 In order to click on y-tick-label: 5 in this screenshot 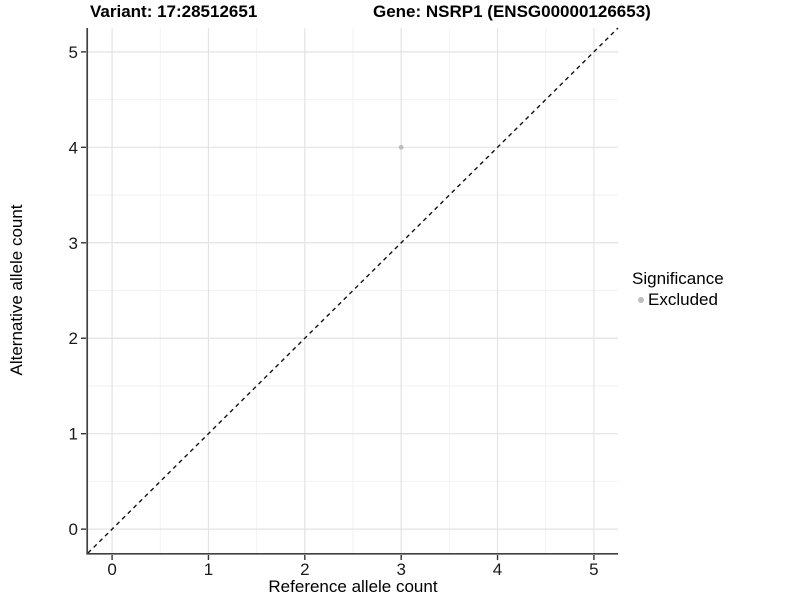, I will do `click(73, 52)`.